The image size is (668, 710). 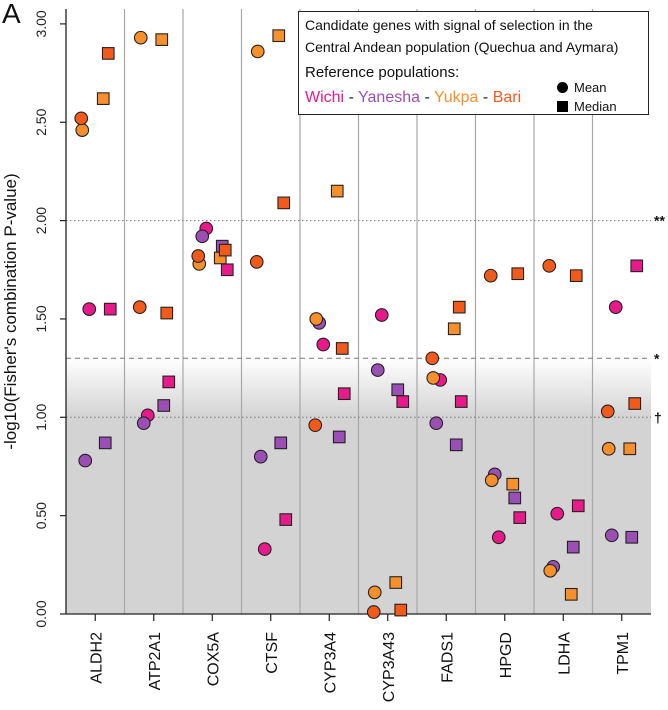 I want to click on legend-mean-label: Mean, so click(x=590, y=87).